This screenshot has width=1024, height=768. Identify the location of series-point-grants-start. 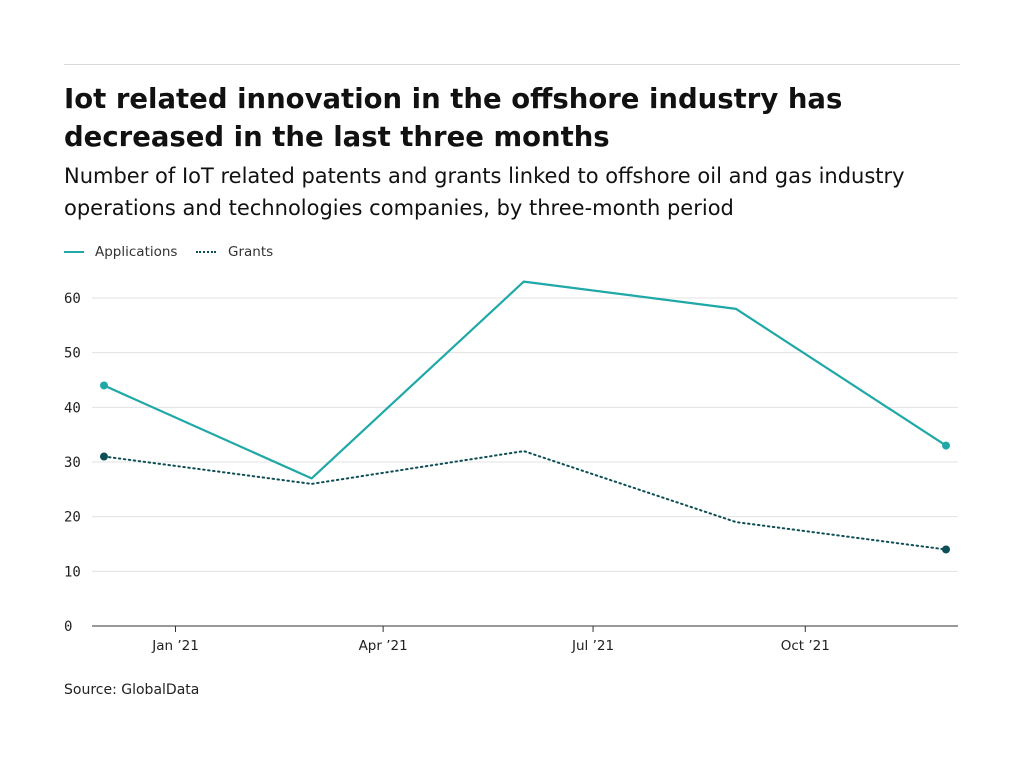
(104, 456).